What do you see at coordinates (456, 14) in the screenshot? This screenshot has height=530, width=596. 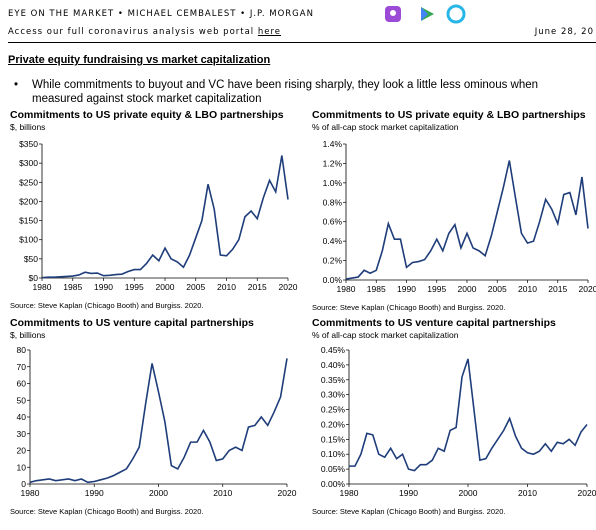 I see `alexa-icon` at bounding box center [456, 14].